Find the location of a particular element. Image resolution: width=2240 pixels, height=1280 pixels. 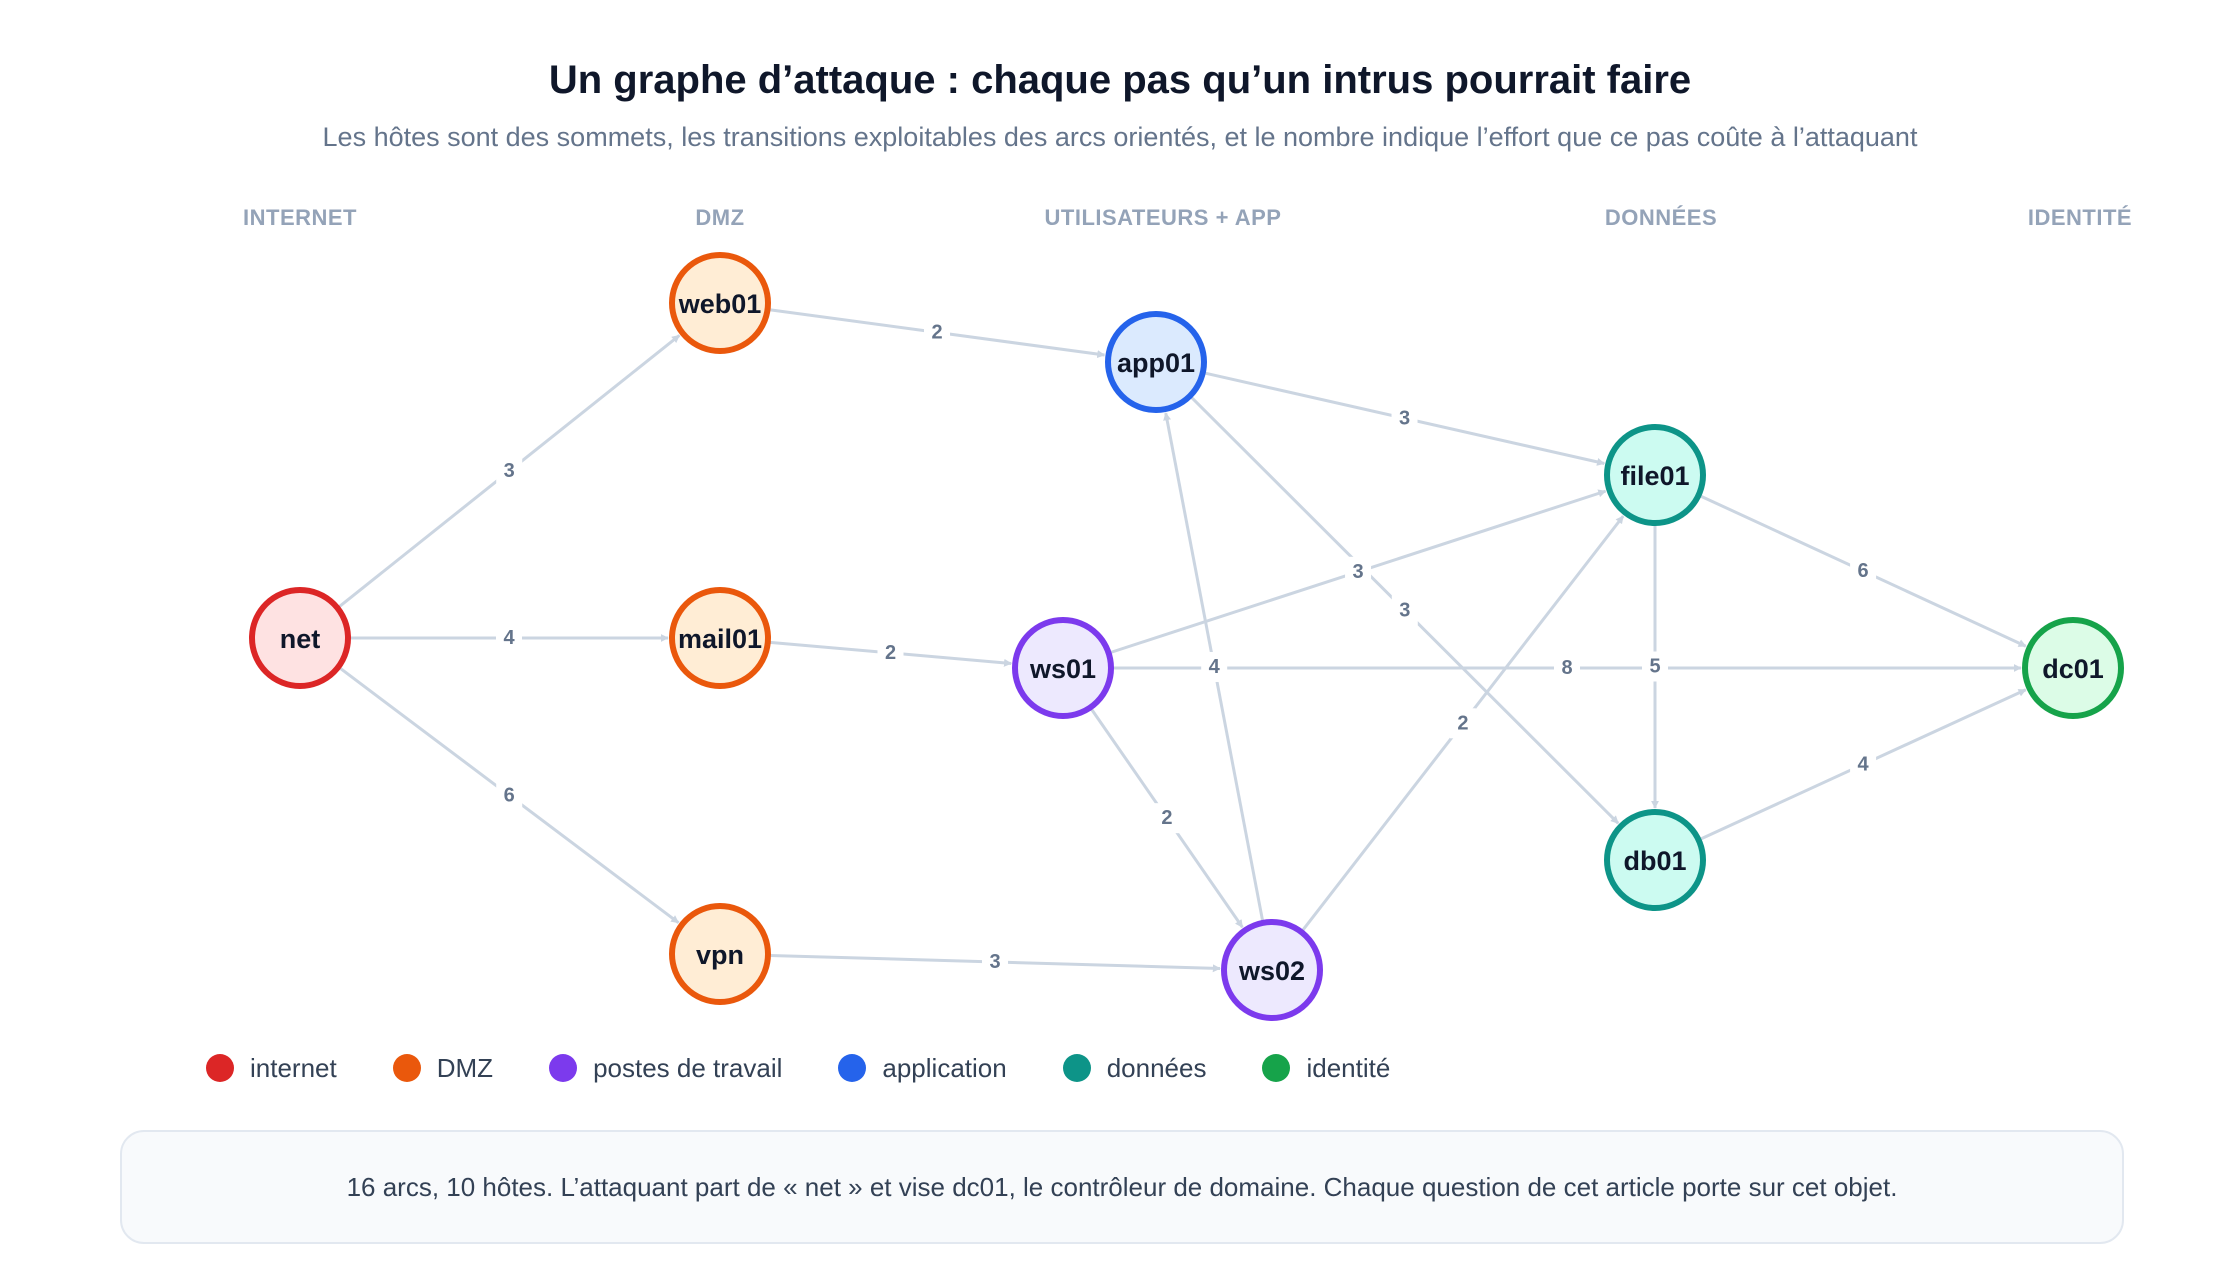

node-label: app01 is located at coordinates (1156, 363).